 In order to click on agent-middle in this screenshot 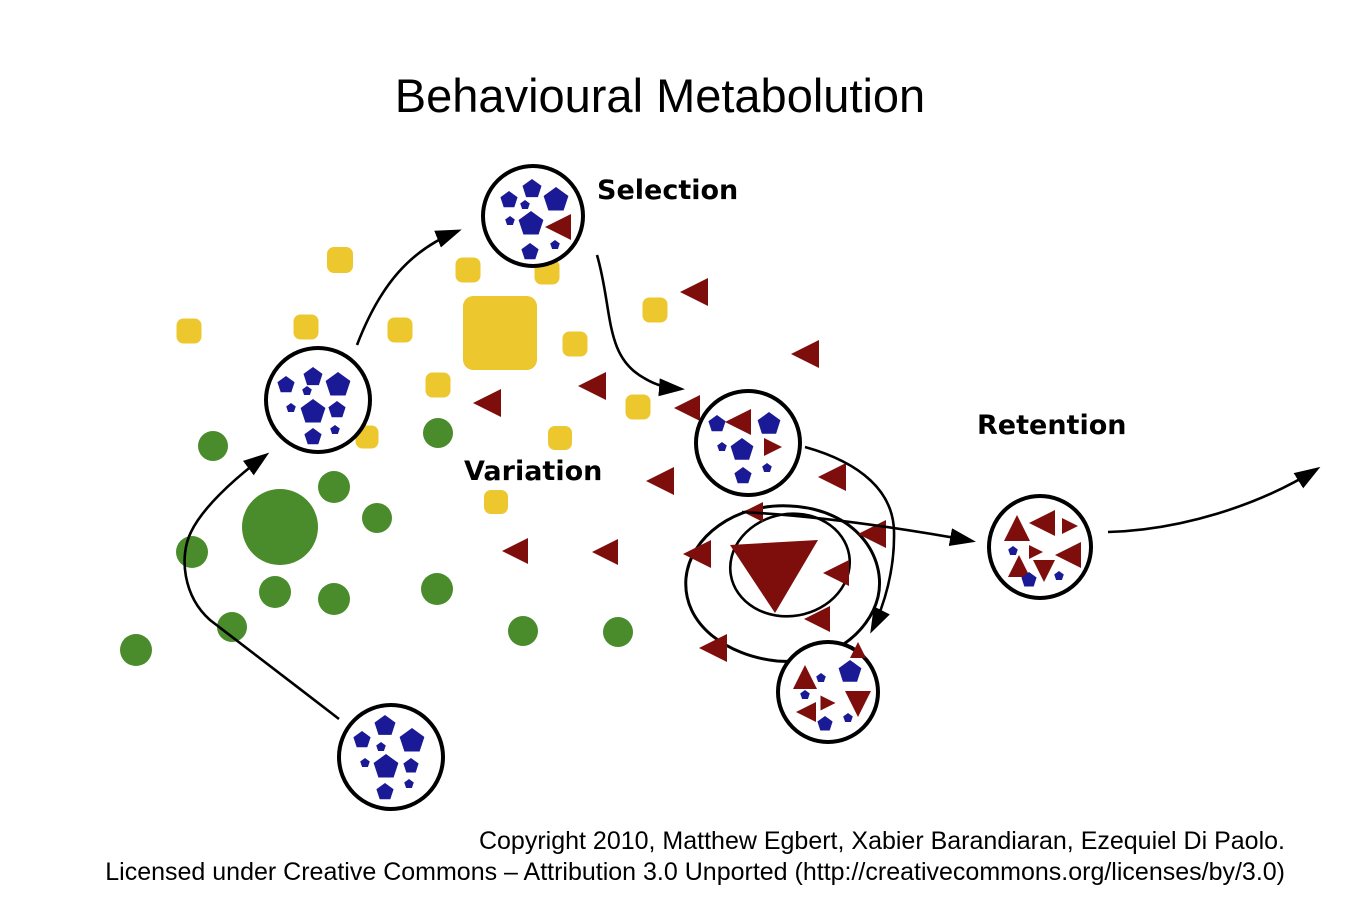, I will do `click(748, 443)`.